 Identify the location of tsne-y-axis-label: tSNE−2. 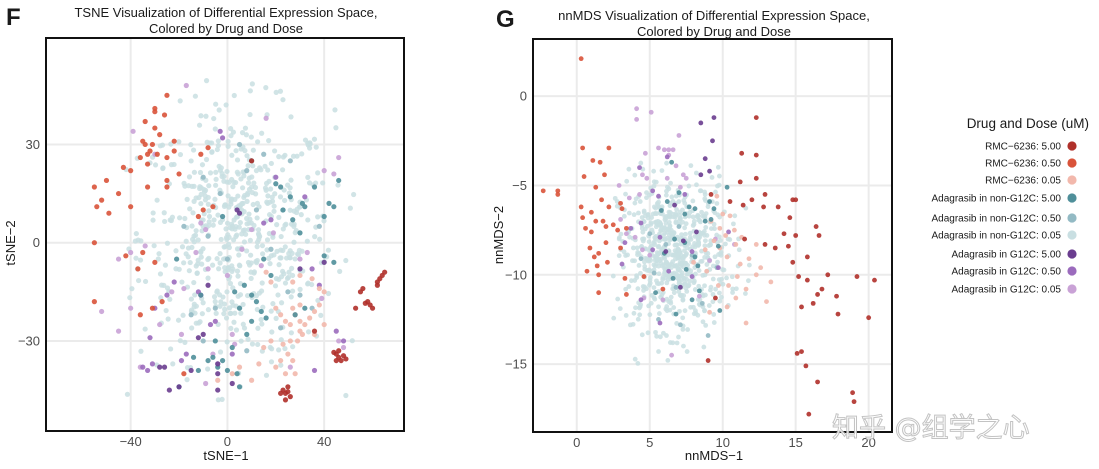
(10, 242).